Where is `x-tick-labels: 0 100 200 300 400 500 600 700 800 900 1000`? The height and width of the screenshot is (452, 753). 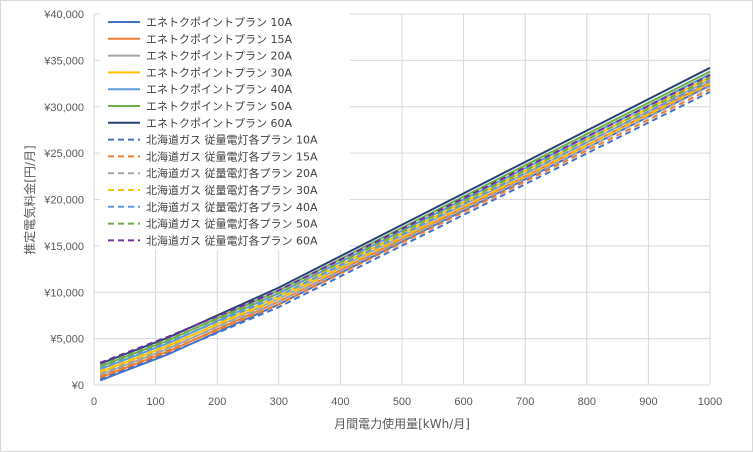
x-tick-labels: 0 100 200 300 400 500 600 700 800 900 1000 is located at coordinates (406, 402).